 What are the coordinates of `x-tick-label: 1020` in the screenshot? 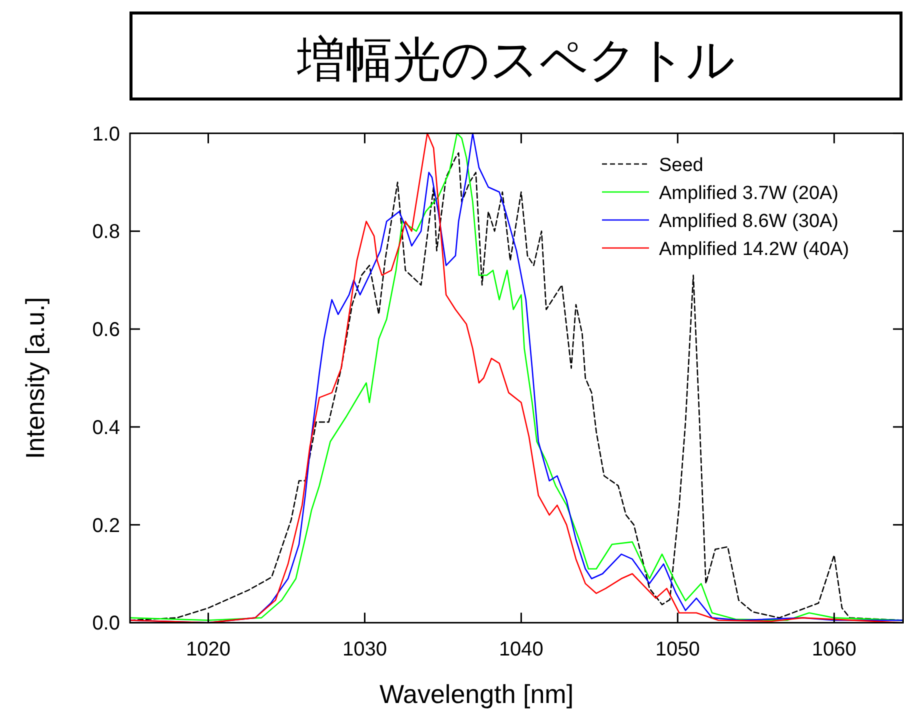 It's located at (208, 649).